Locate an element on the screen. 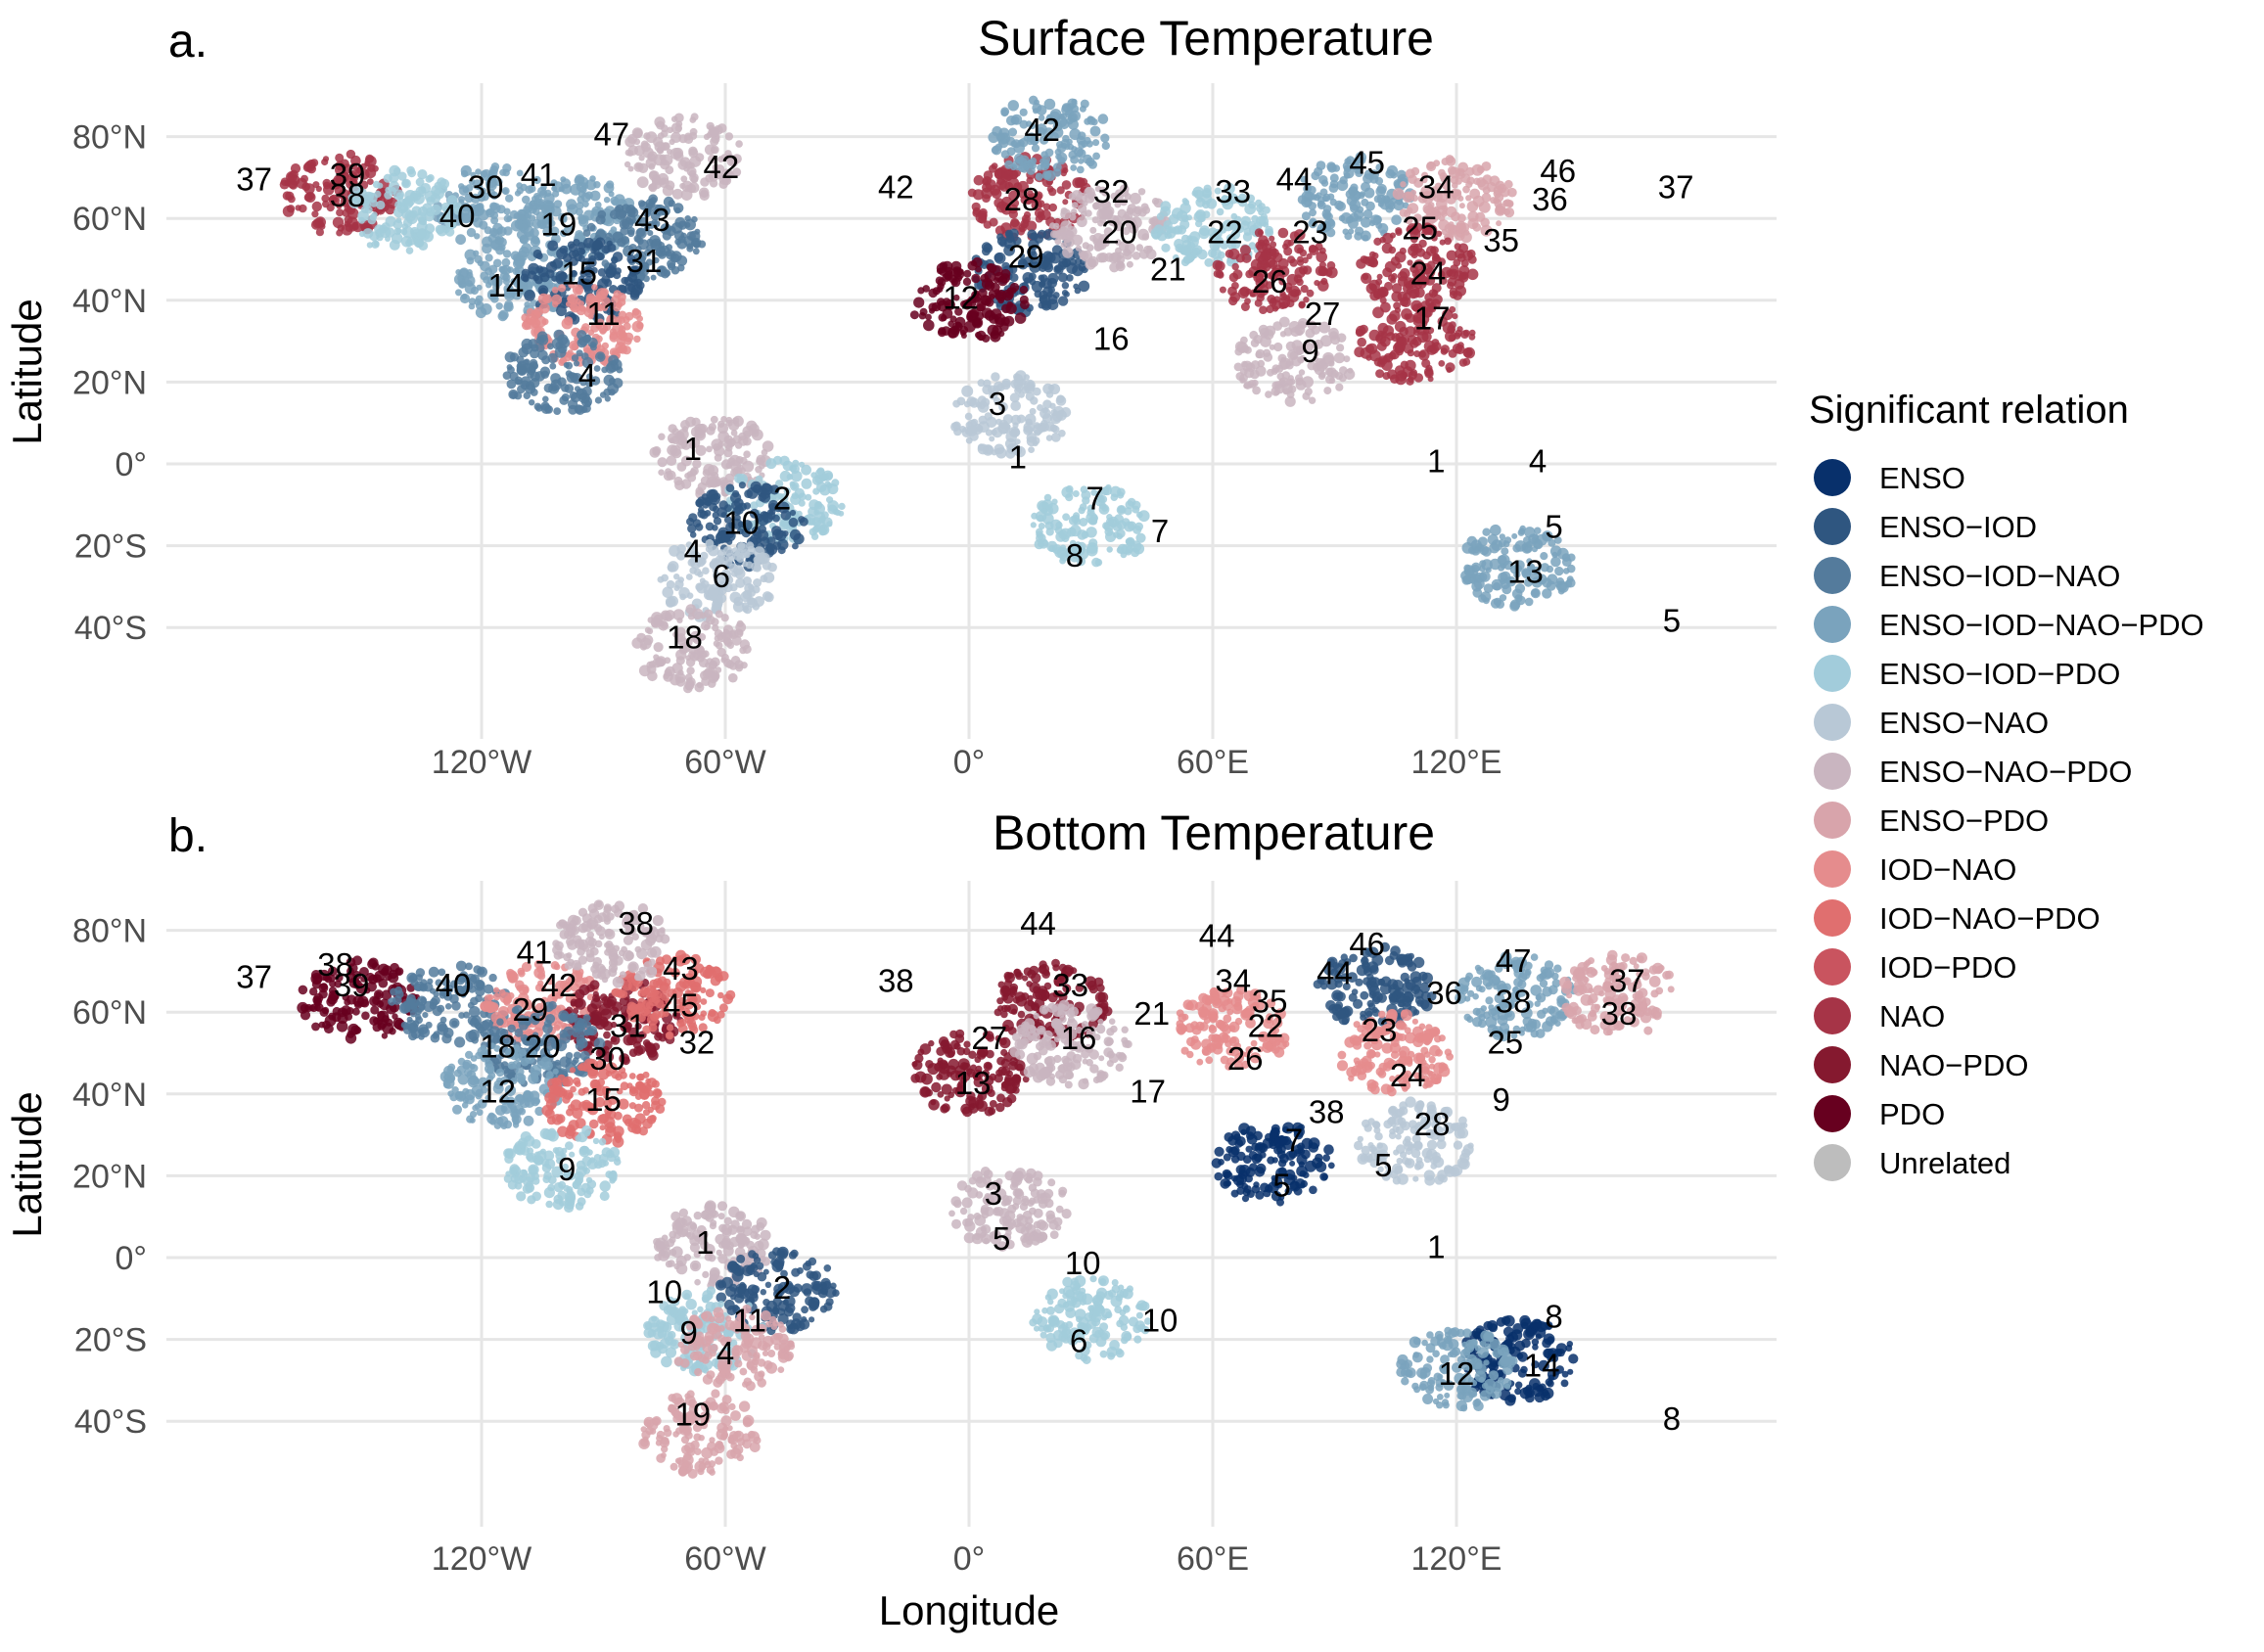 Image resolution: width=2264 pixels, height=1652 pixels. region-number-label: 11 is located at coordinates (603, 314).